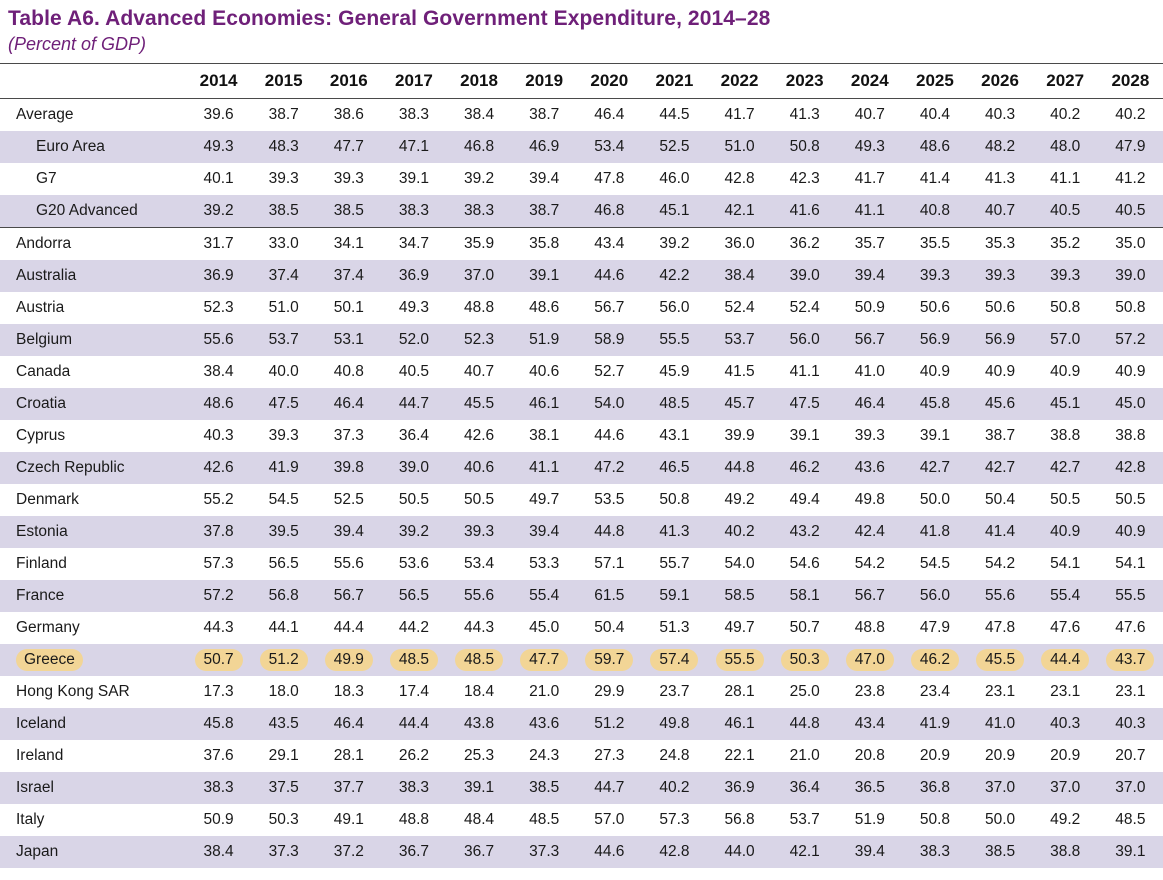 Image resolution: width=1163 pixels, height=880 pixels. What do you see at coordinates (935, 114) in the screenshot?
I see `value-cell: 40.4` at bounding box center [935, 114].